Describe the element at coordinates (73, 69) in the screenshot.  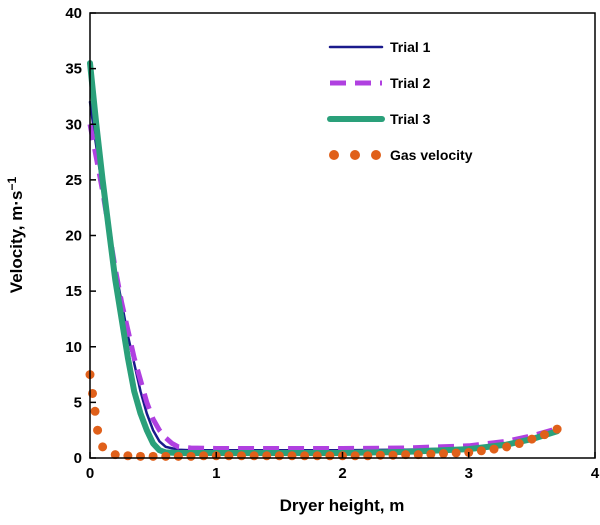
I see `y-tick-label: 35` at that location.